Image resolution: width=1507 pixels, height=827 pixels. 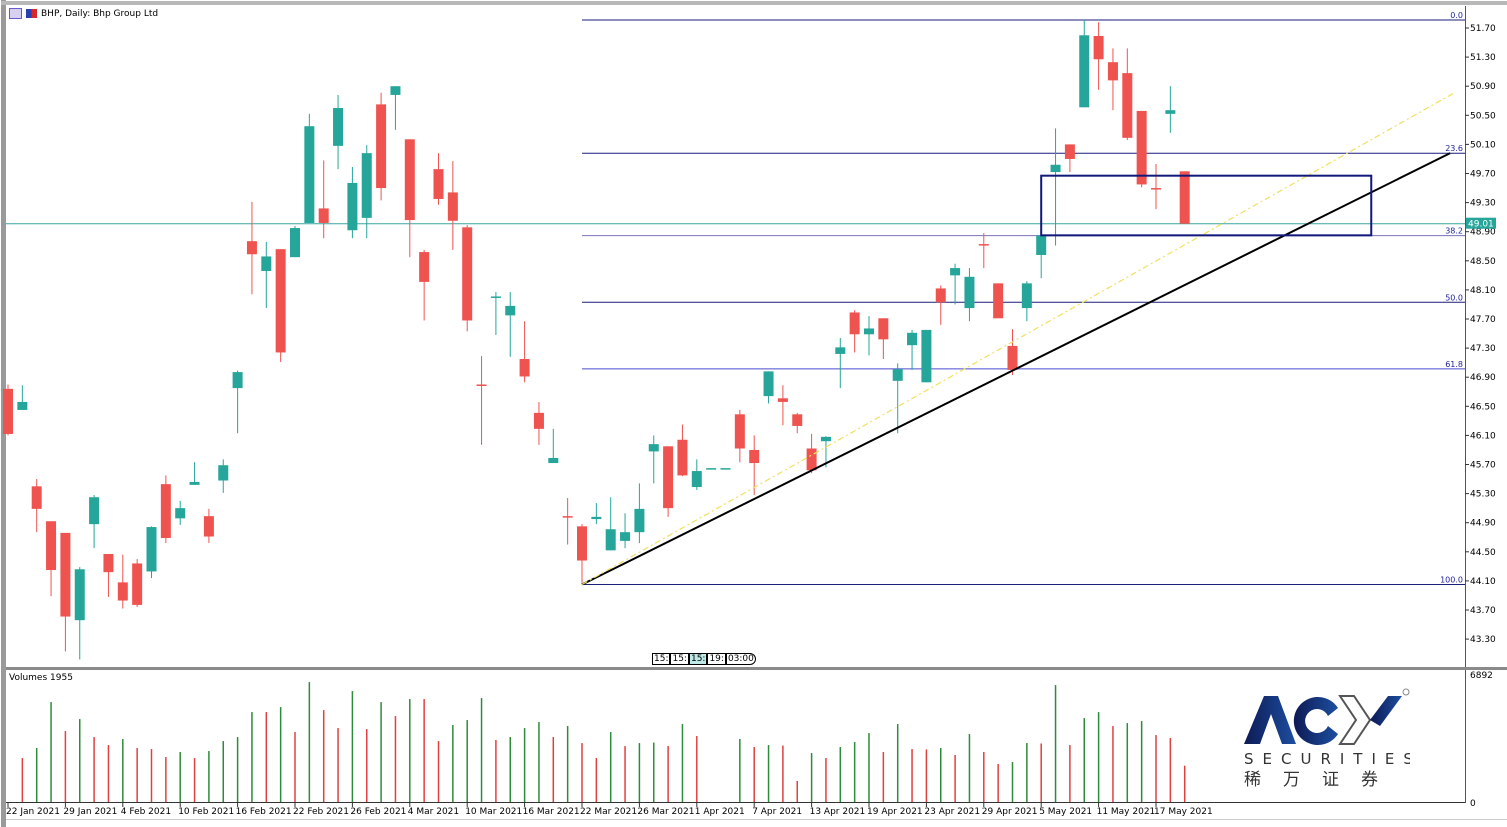 I want to click on svg-text: 稀万证券, so click(x=1322, y=780).